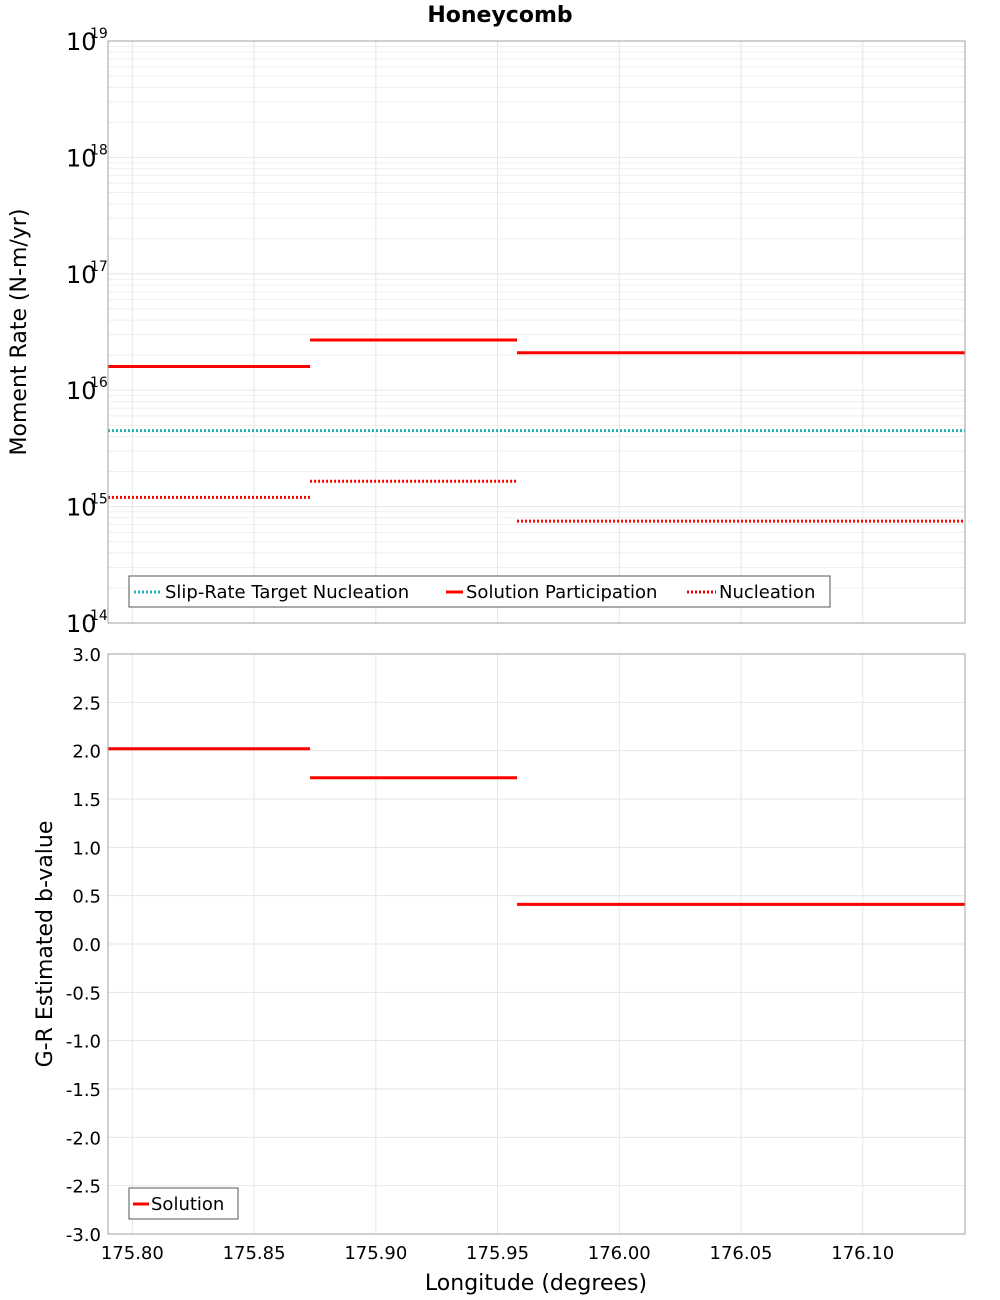 This screenshot has height=1300, width=1000. I want to click on top-y-tick-exponent: 19, so click(99, 34).